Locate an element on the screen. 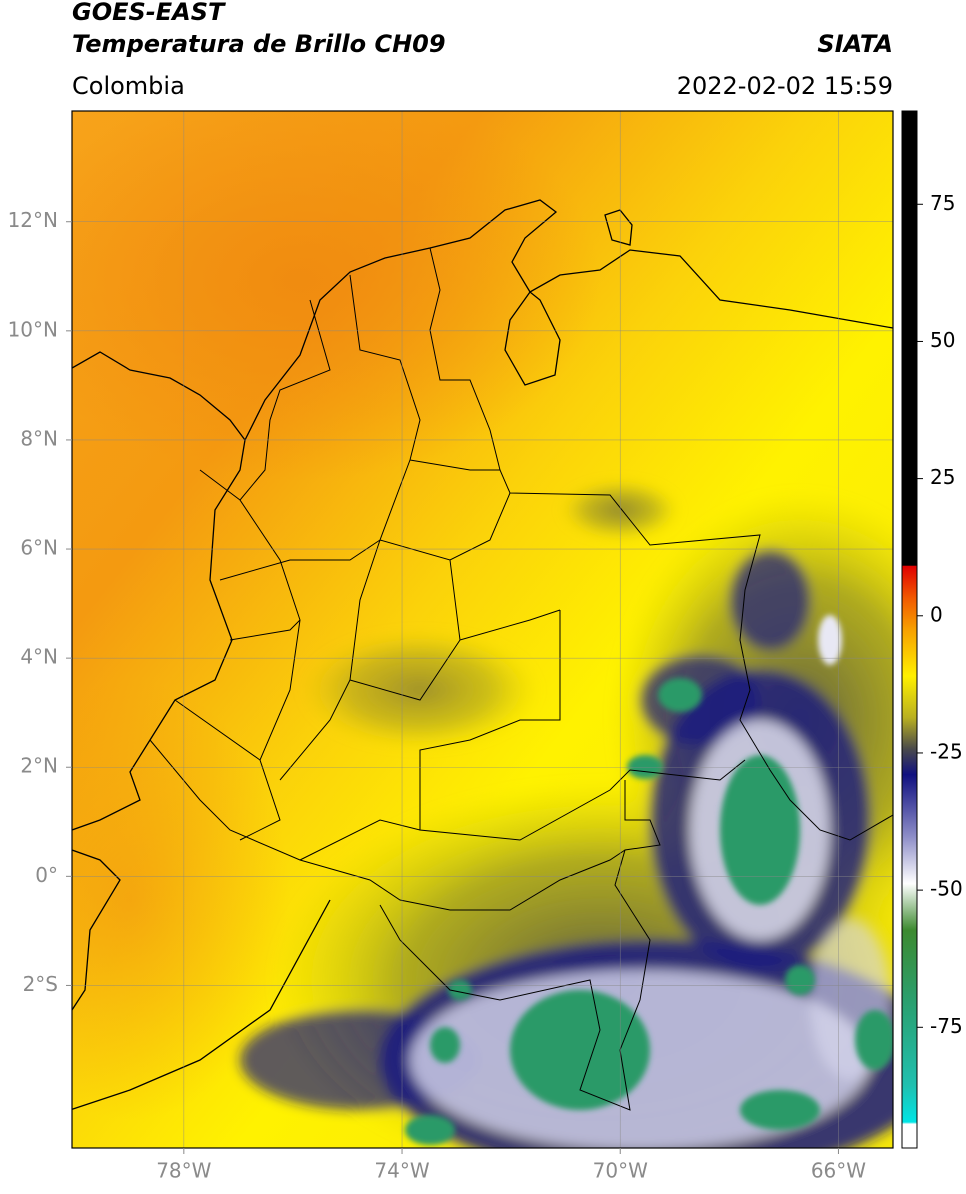 Image resolution: width=966 pixels, height=1194 pixels. x-tick-label: 70°W is located at coordinates (620, 1171).